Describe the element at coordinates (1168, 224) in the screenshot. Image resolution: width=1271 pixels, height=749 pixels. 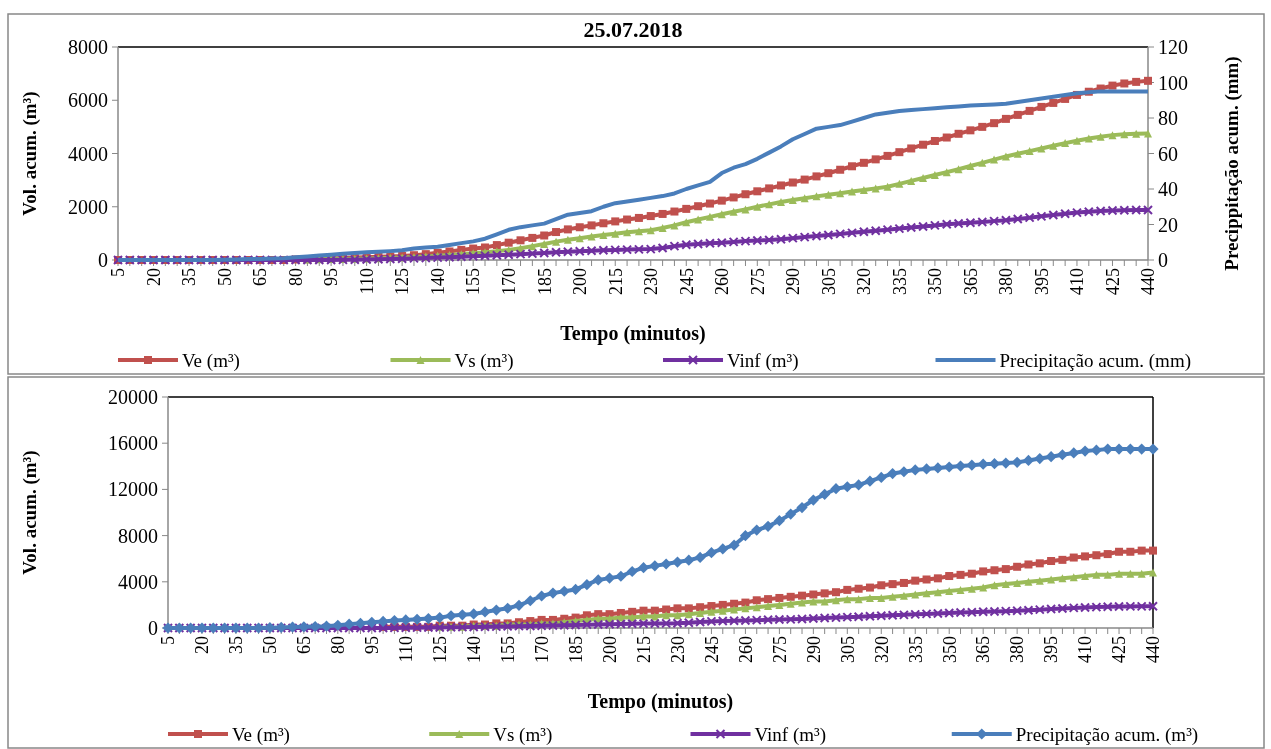
I see `y2-tick-label: 20` at that location.